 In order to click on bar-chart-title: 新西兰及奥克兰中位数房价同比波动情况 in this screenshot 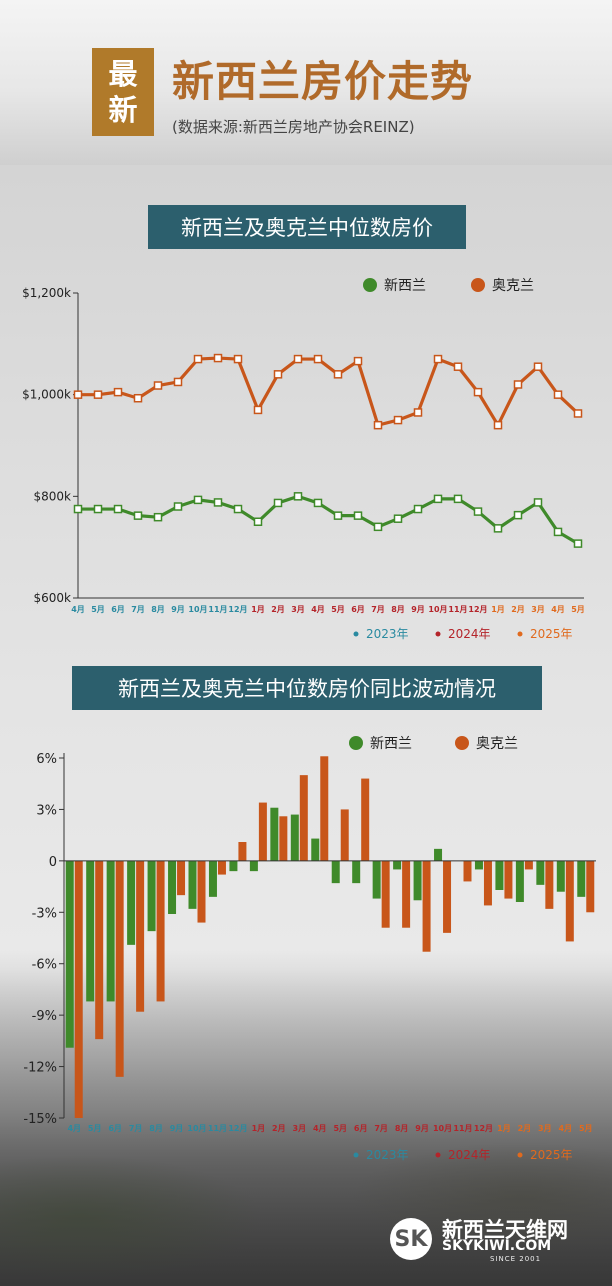, I will do `click(307, 688)`.